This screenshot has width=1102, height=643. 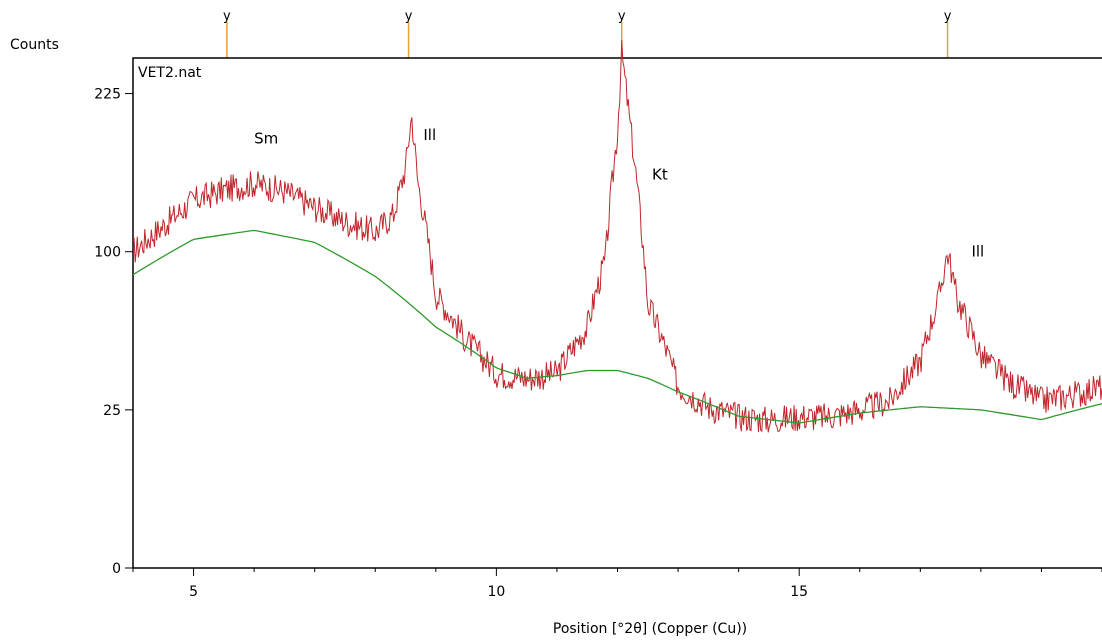 I want to click on chart-title: VET2.nat, so click(x=170, y=73).